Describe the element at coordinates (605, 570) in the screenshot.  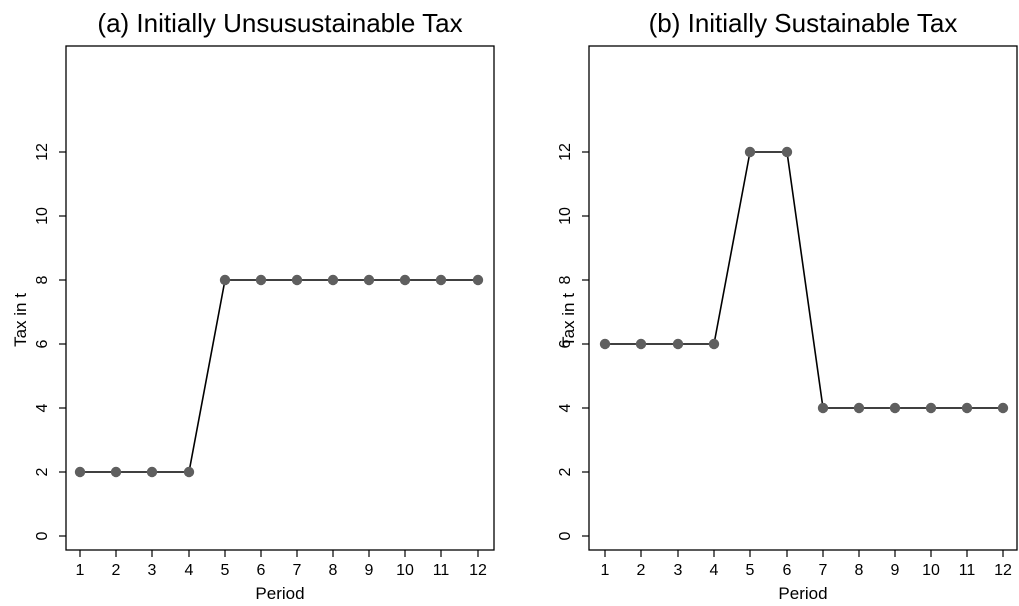
I see `panel-b-x-tick-label-1: 1` at that location.